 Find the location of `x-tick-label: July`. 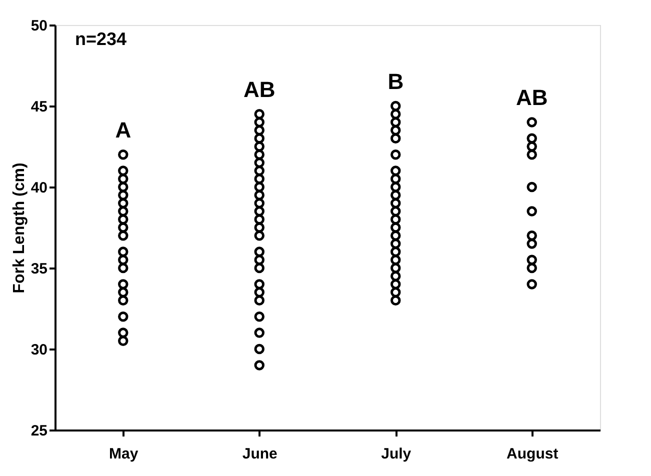

x-tick-label: July is located at coordinates (396, 454).